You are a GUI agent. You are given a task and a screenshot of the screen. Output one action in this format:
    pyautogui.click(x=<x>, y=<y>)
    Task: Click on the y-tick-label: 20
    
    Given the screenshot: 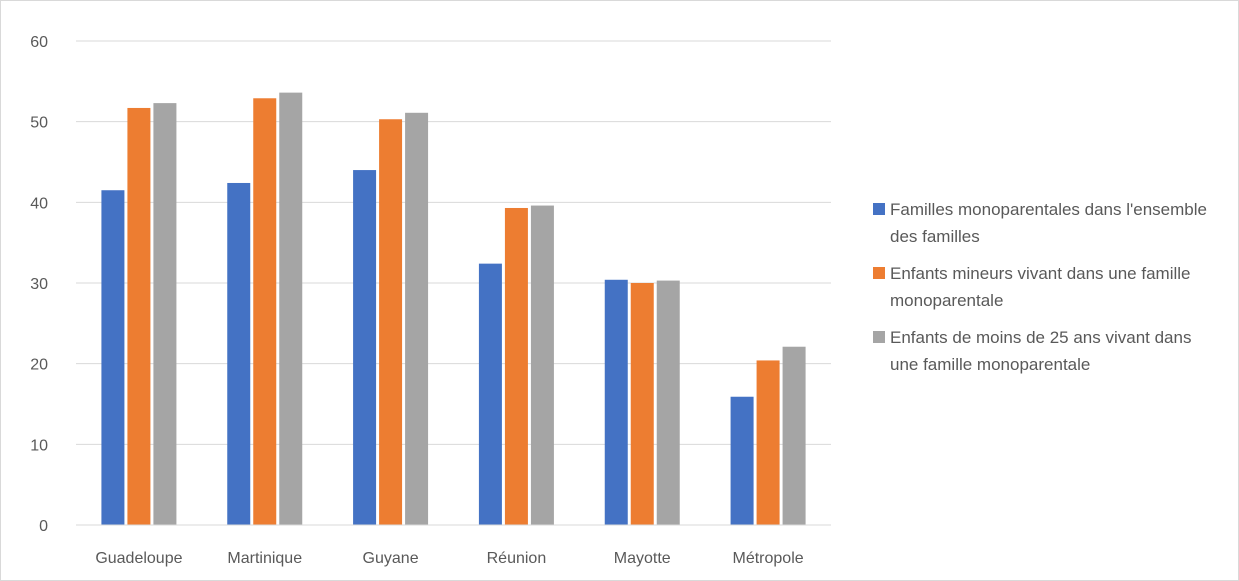 What is the action you would take?
    pyautogui.click(x=39, y=365)
    